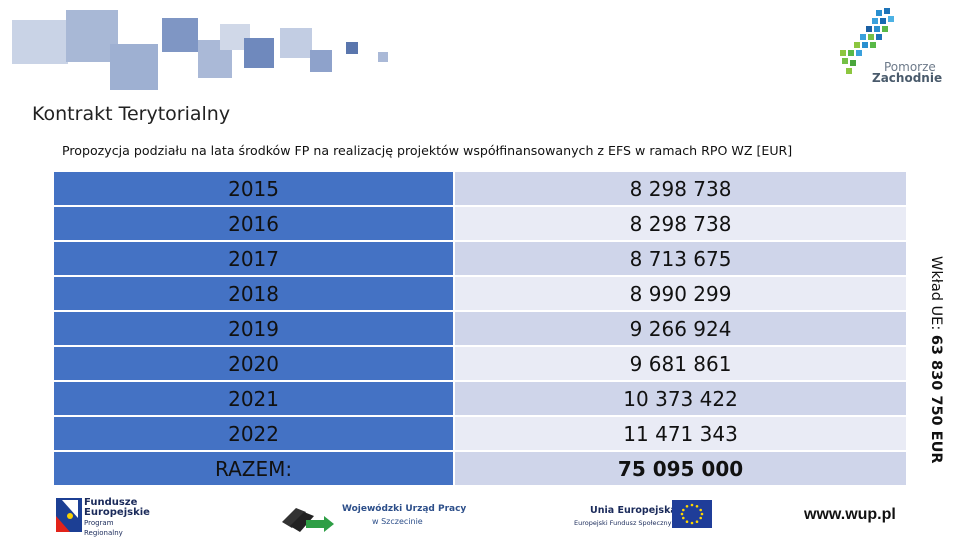 The width and height of the screenshot is (960, 540). Describe the element at coordinates (253, 258) in the screenshot. I see `year-cell: 2017` at that location.